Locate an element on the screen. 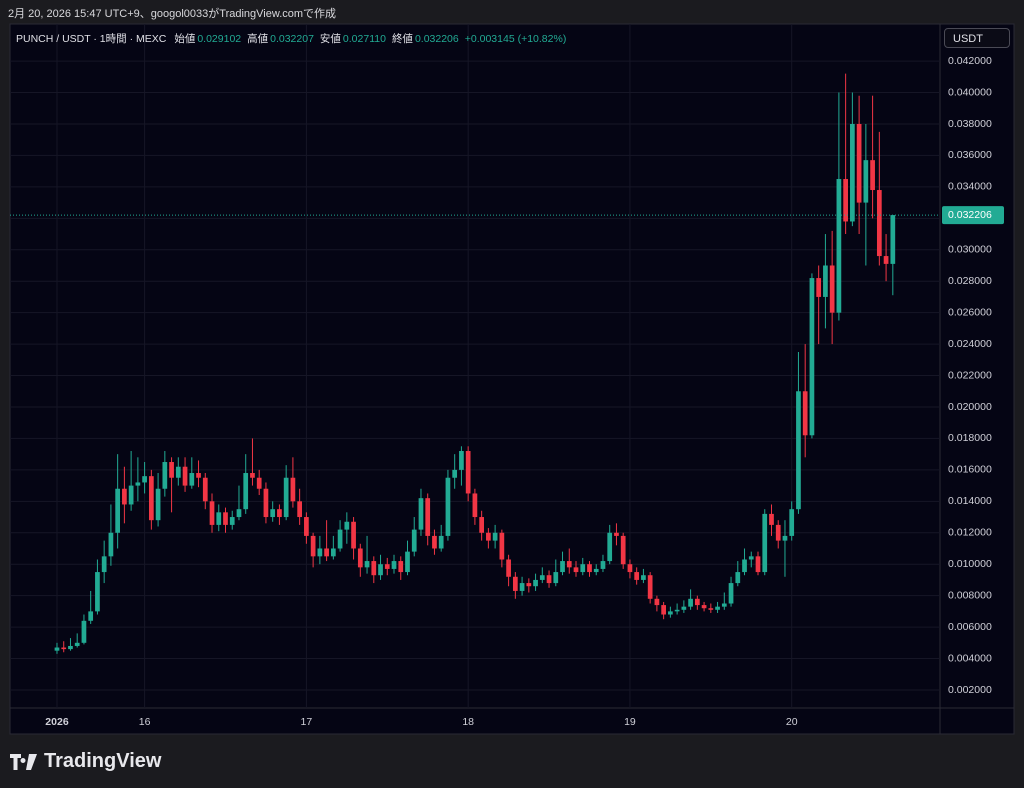 The height and width of the screenshot is (788, 1024). y-tick-label: 0.026000 is located at coordinates (970, 312).